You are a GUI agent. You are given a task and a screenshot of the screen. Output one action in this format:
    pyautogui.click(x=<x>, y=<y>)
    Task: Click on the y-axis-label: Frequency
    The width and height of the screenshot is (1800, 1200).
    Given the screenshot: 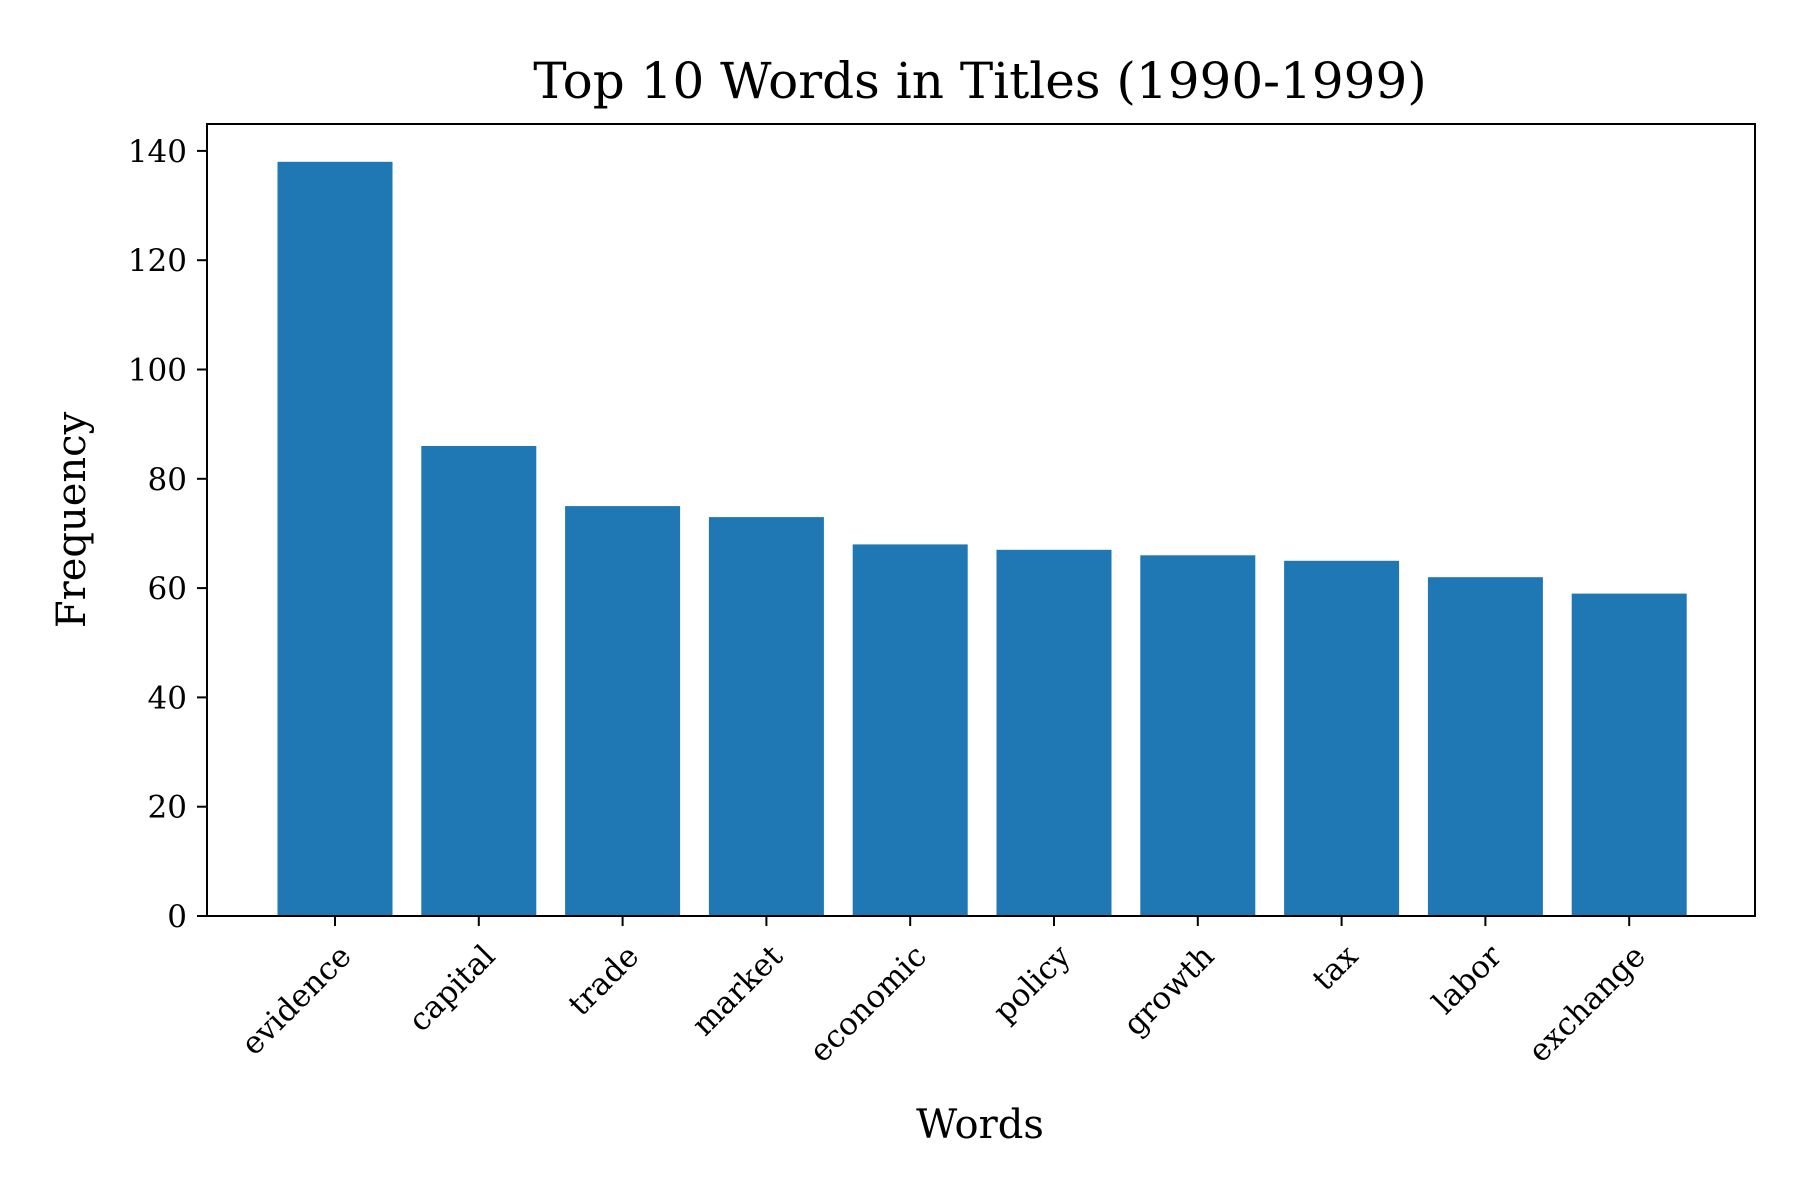 What is the action you would take?
    pyautogui.click(x=72, y=519)
    